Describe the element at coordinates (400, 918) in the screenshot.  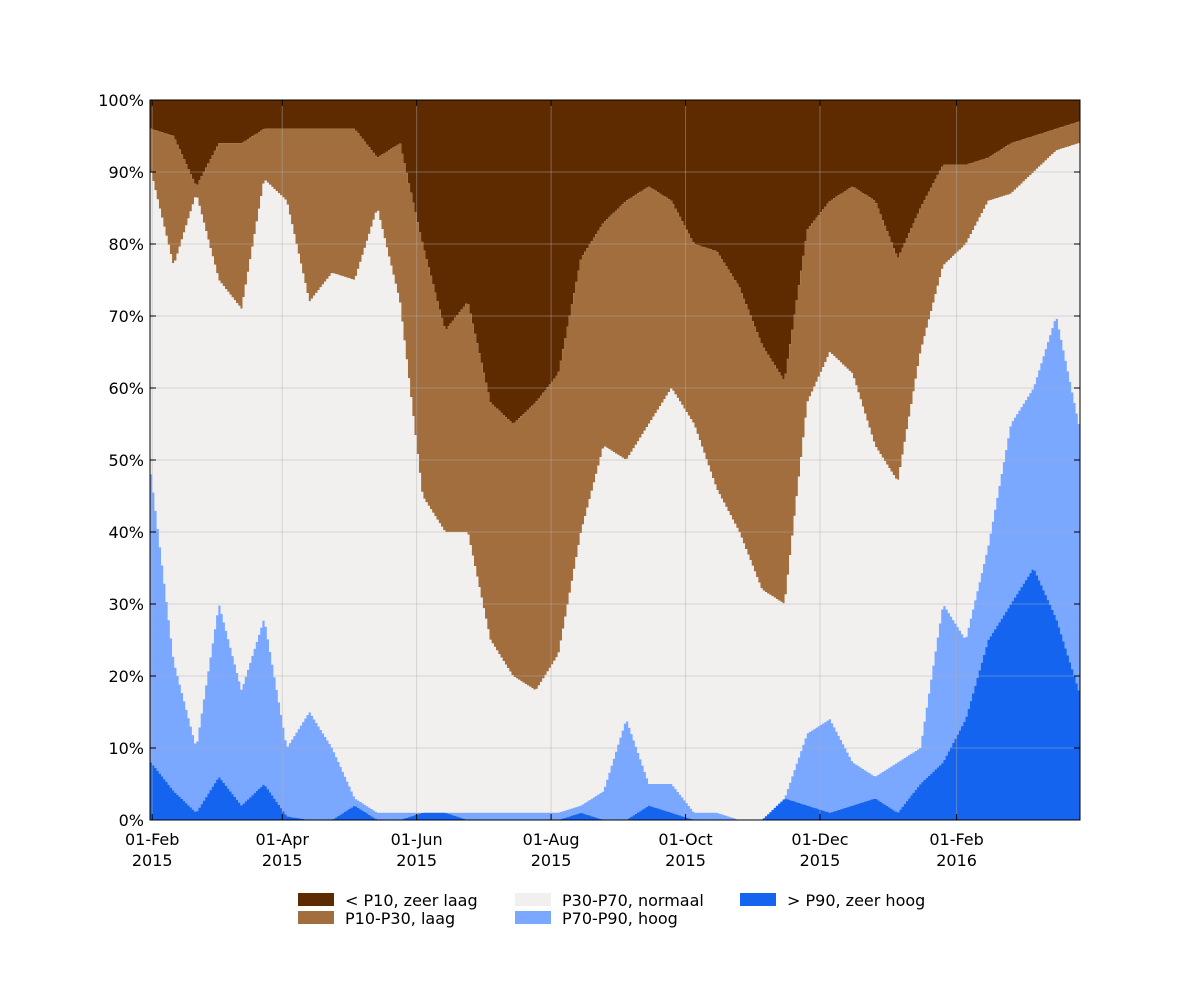
I see `legend-label: P10-P30, laag` at that location.